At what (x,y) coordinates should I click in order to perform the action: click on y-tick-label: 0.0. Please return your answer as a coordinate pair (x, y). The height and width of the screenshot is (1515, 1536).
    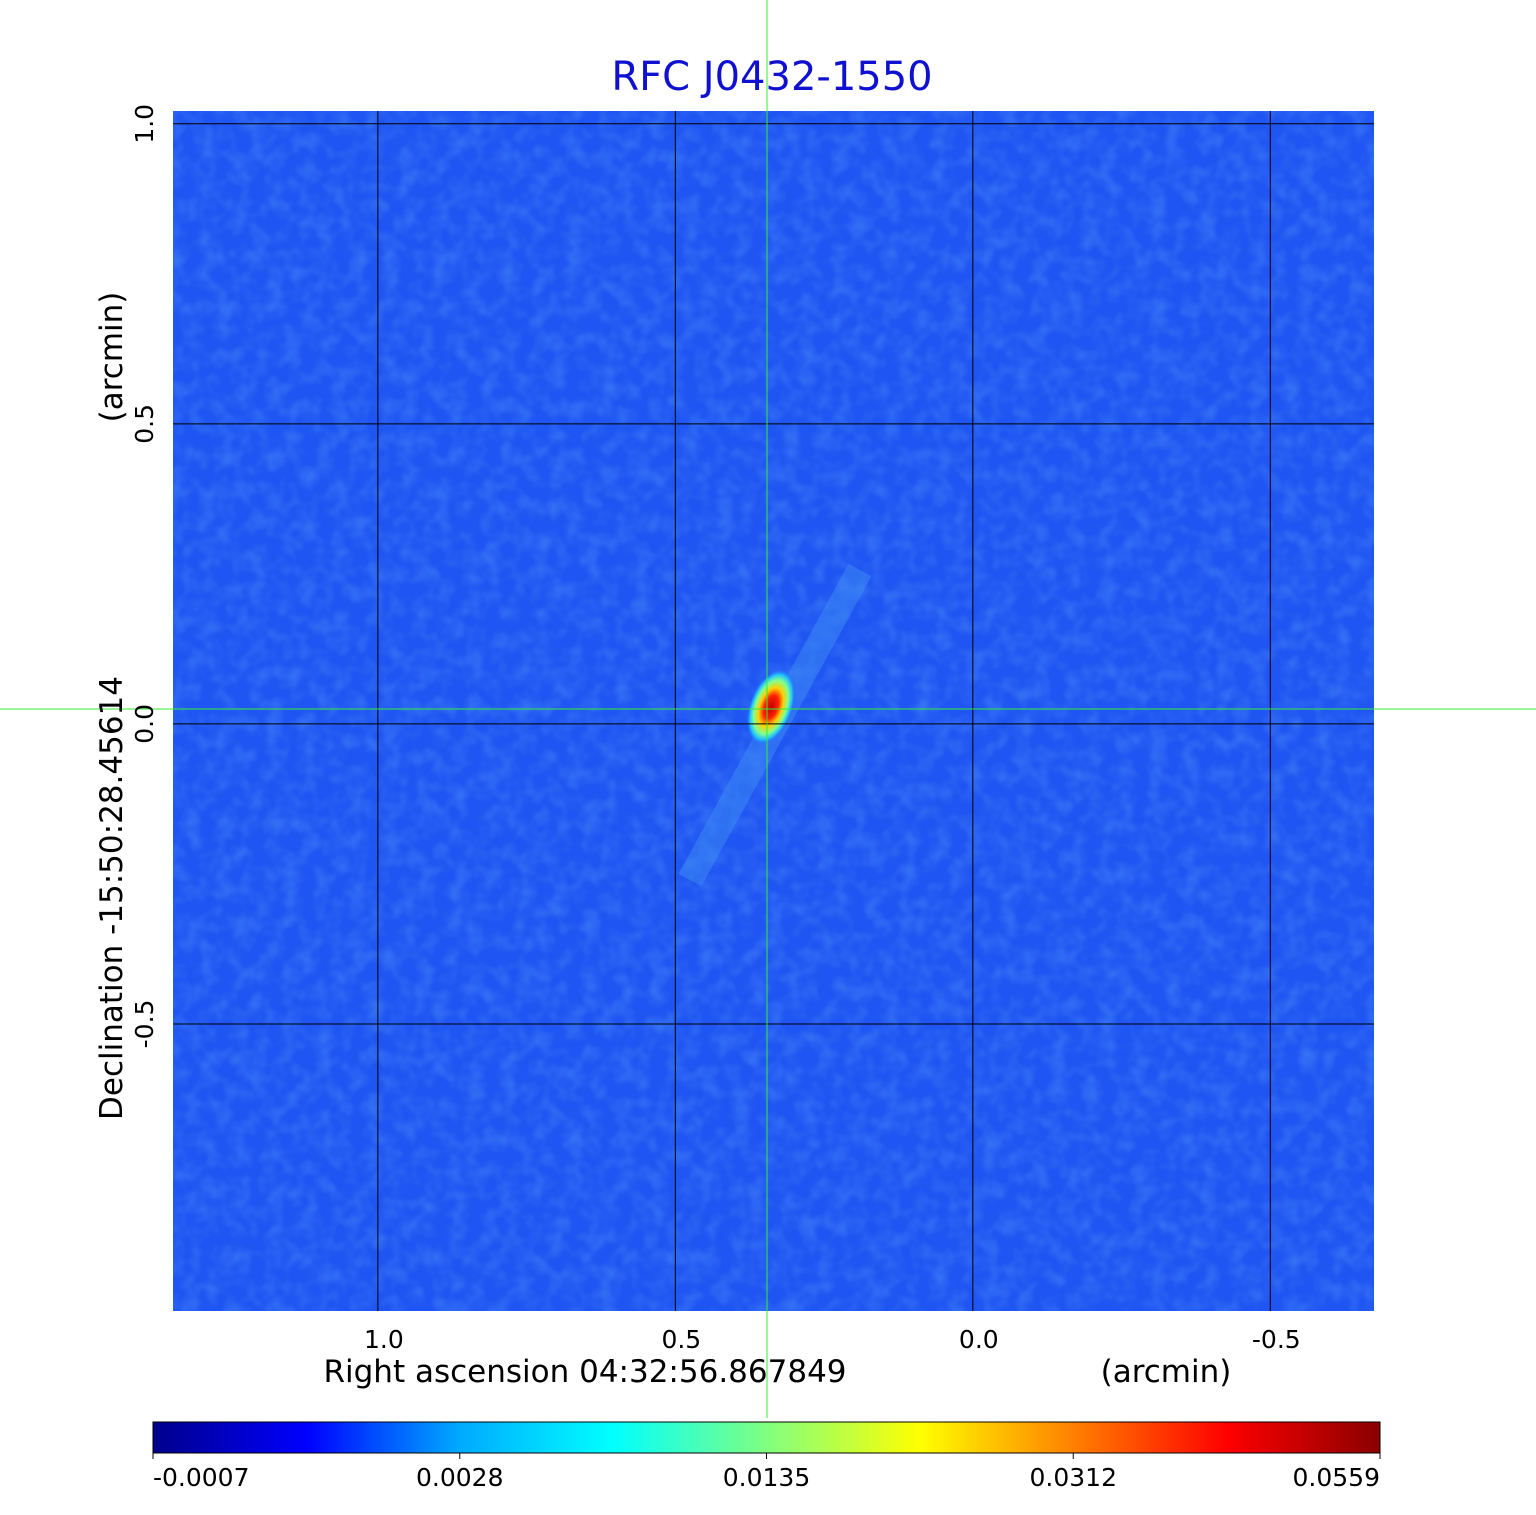
    Looking at the image, I should click on (144, 724).